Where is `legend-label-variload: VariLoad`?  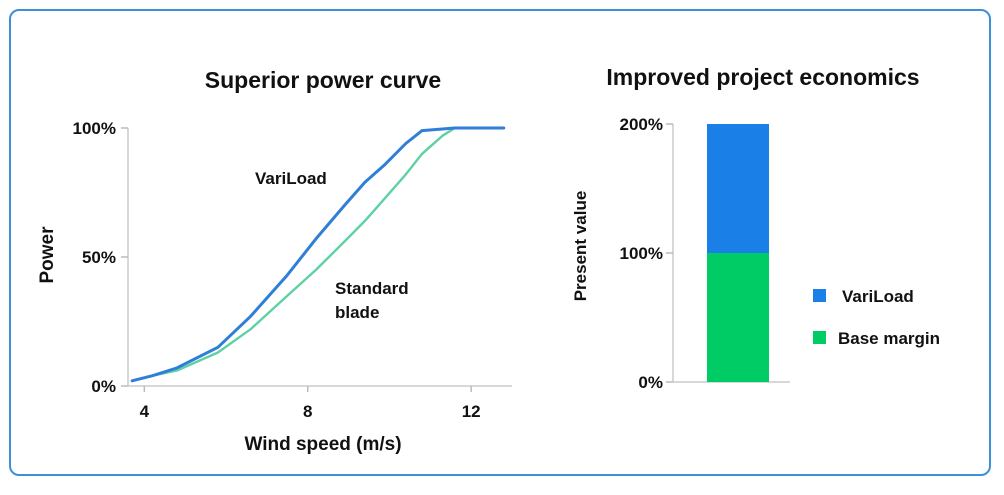 legend-label-variload: VariLoad is located at coordinates (878, 296).